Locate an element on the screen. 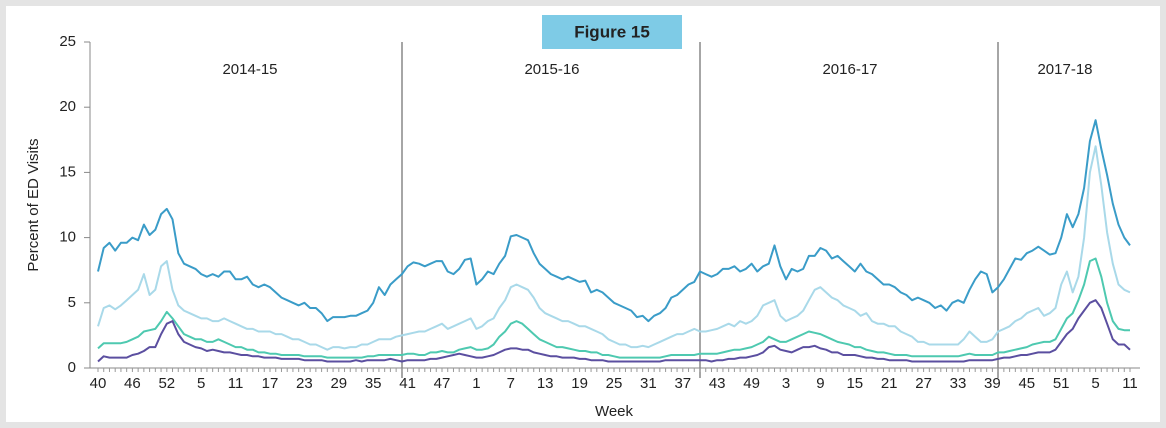 Image resolution: width=1166 pixels, height=428 pixels. x-tick-label: 25 is located at coordinates (614, 383).